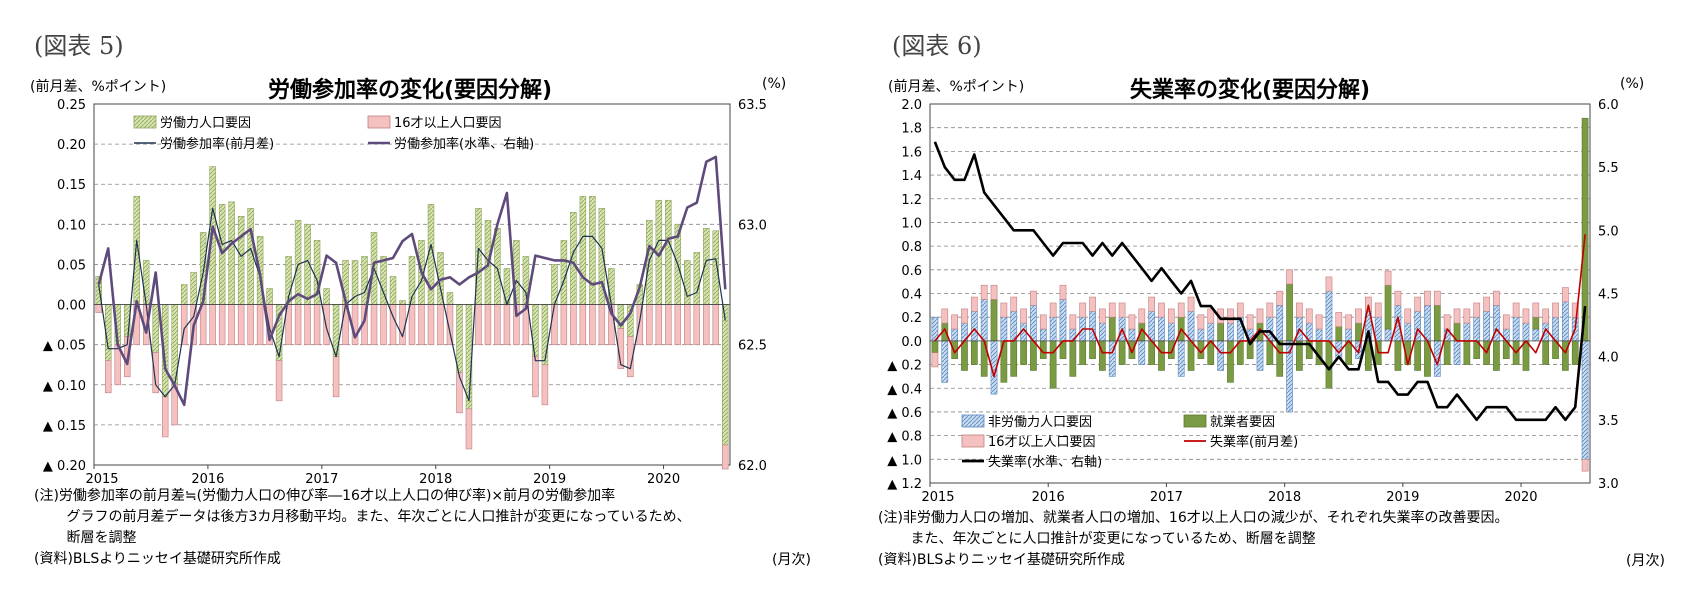 The image size is (1681, 606). Describe the element at coordinates (904, 484) in the screenshot. I see `y-left-tick-label: ▲ 1.2` at that location.